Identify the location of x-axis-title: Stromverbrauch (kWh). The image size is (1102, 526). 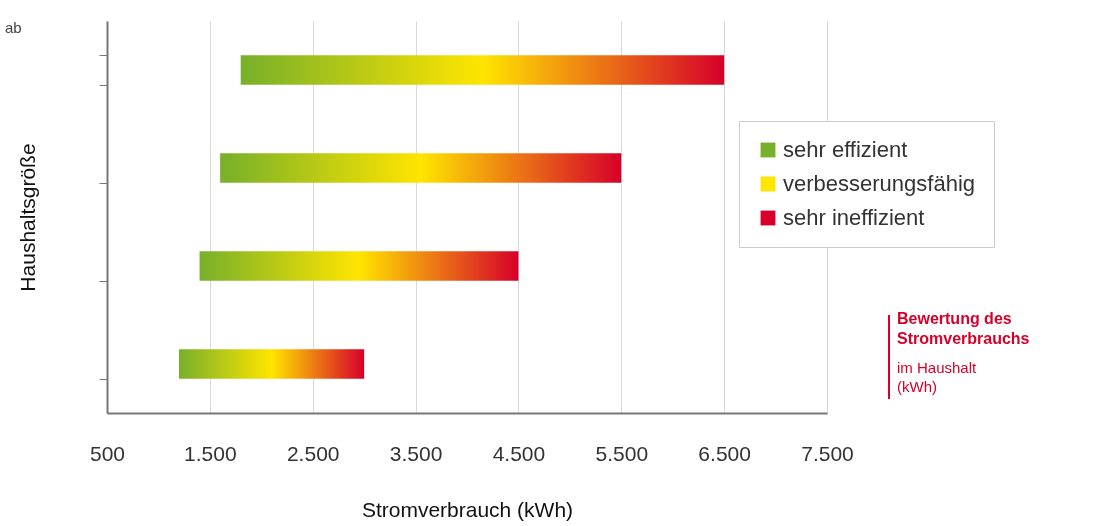
(467, 509).